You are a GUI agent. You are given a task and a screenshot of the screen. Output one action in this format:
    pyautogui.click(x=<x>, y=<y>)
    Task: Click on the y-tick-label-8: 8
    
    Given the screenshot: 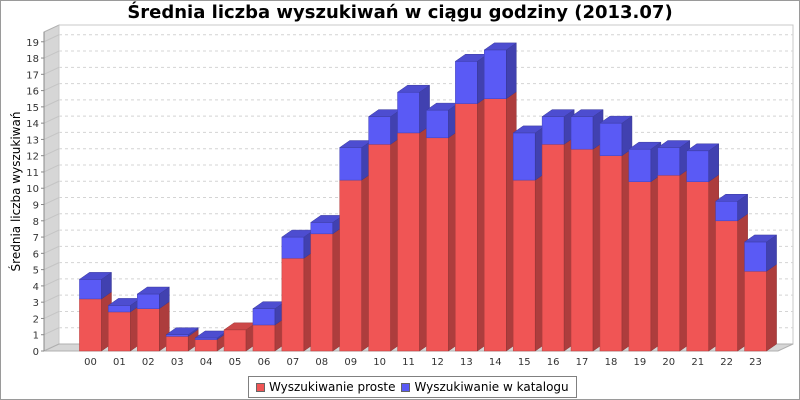 What is the action you would take?
    pyautogui.click(x=36, y=222)
    